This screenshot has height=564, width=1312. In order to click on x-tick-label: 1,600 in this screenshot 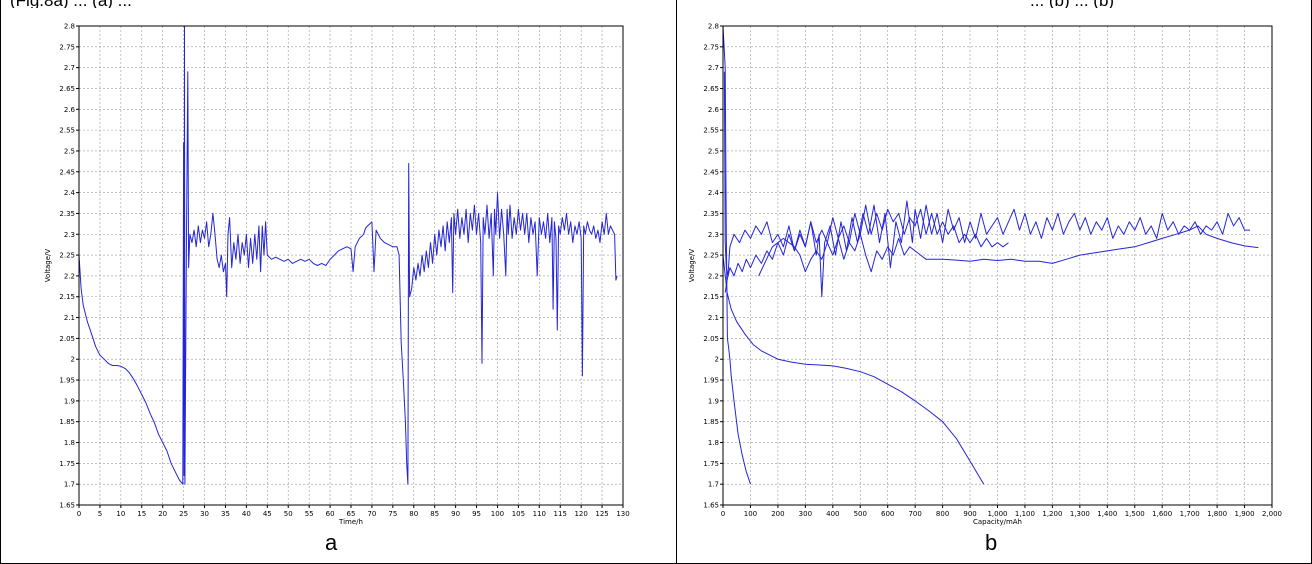, I will do `click(1162, 514)`.